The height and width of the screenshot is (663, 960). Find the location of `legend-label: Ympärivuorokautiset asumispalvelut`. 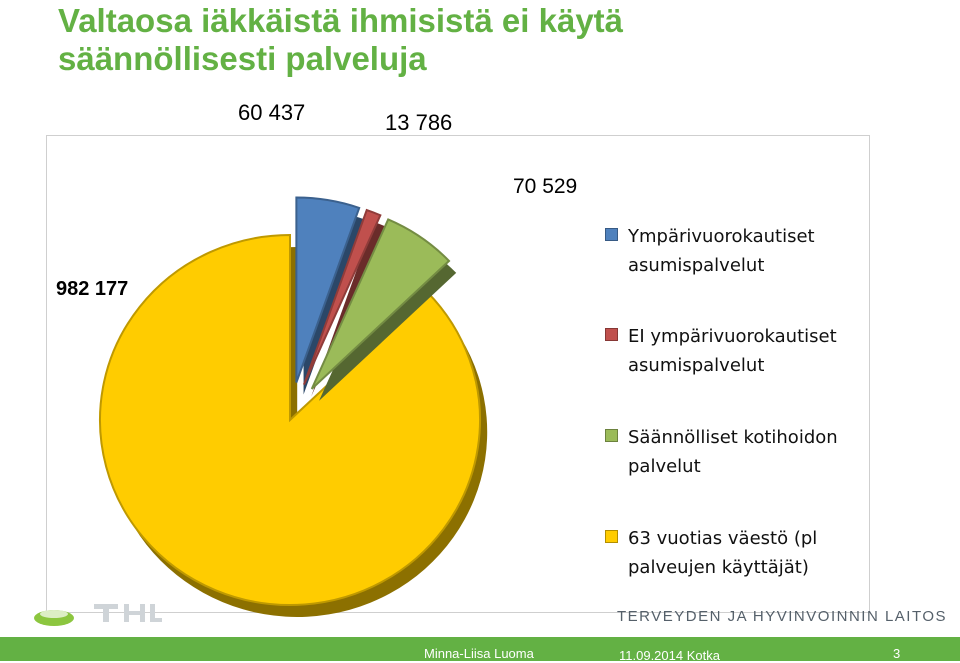

legend-label: Ympärivuorokautiset asumispalvelut is located at coordinates (721, 251).